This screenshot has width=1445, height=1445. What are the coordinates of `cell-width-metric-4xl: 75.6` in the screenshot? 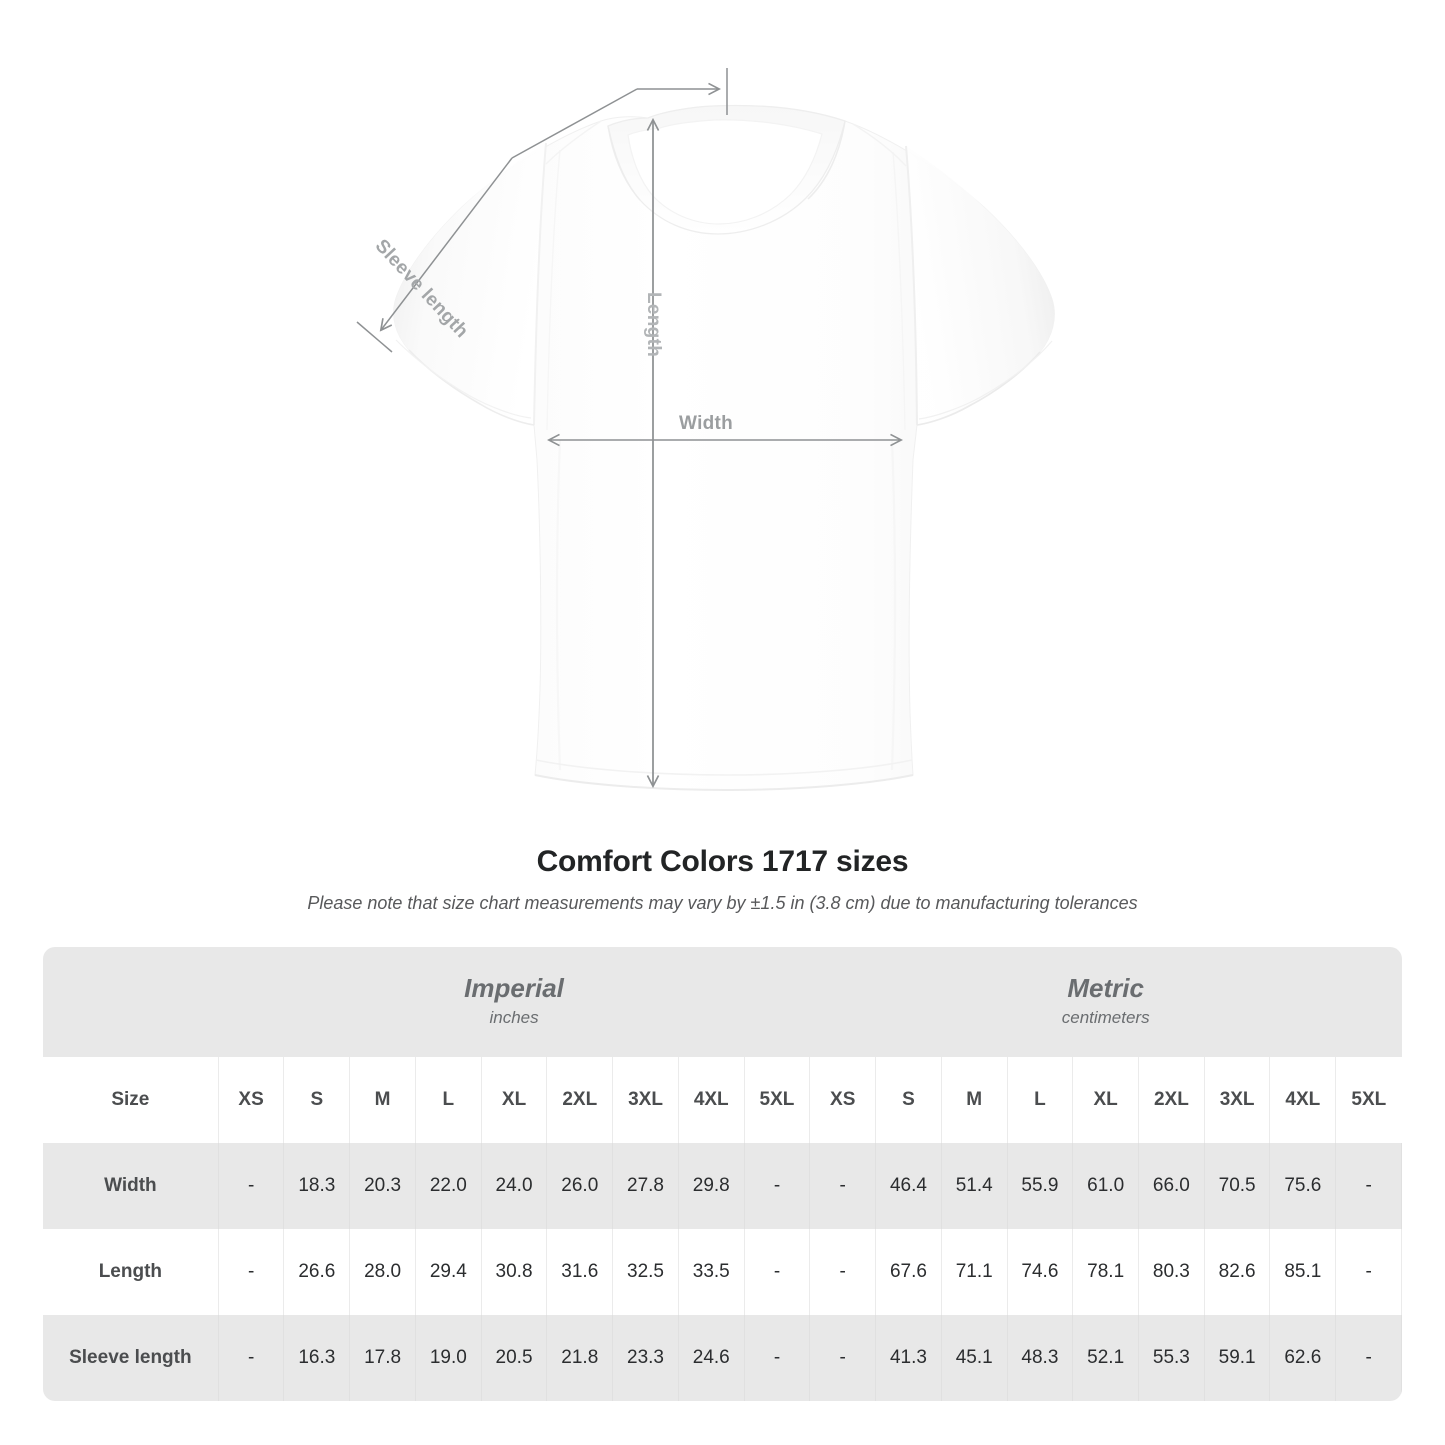 It's located at (1303, 1186).